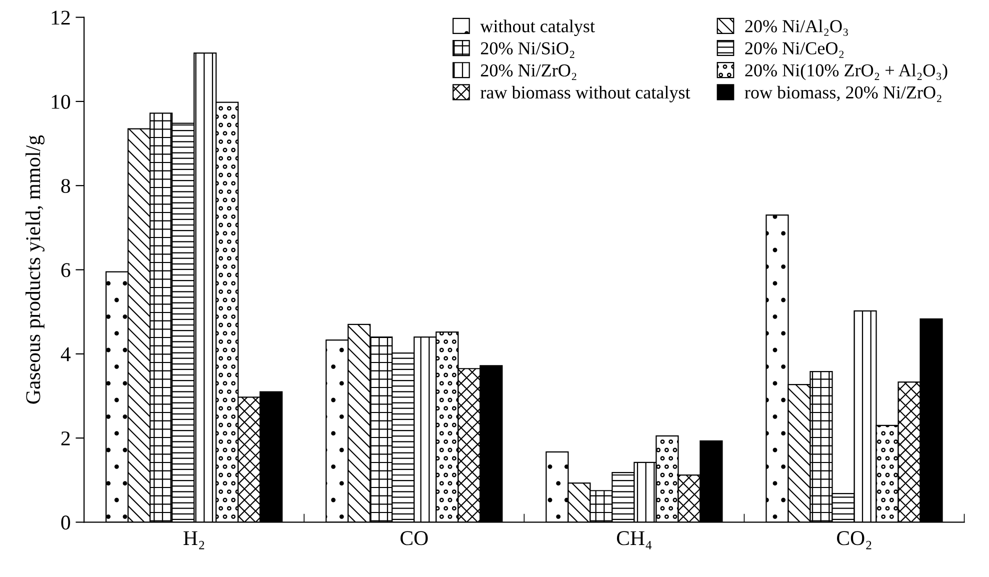  Describe the element at coordinates (61, 101) in the screenshot. I see `y-tick-label: 10` at that location.